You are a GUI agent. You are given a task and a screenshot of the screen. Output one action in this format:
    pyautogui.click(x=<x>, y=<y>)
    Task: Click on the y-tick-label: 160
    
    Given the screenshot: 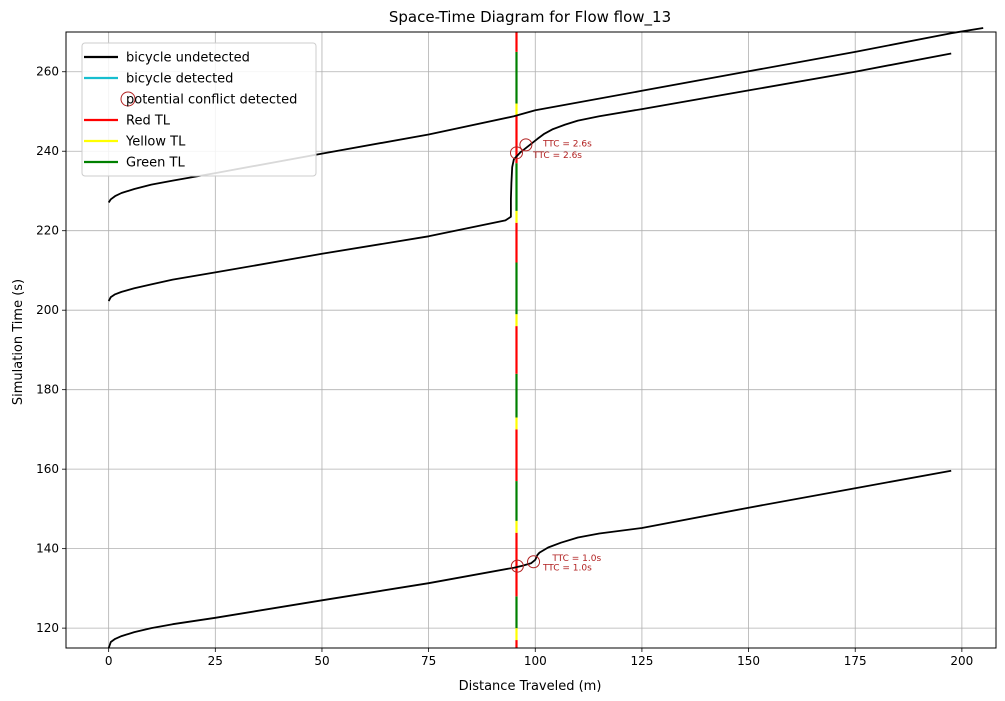 What is the action you would take?
    pyautogui.click(x=47, y=469)
    